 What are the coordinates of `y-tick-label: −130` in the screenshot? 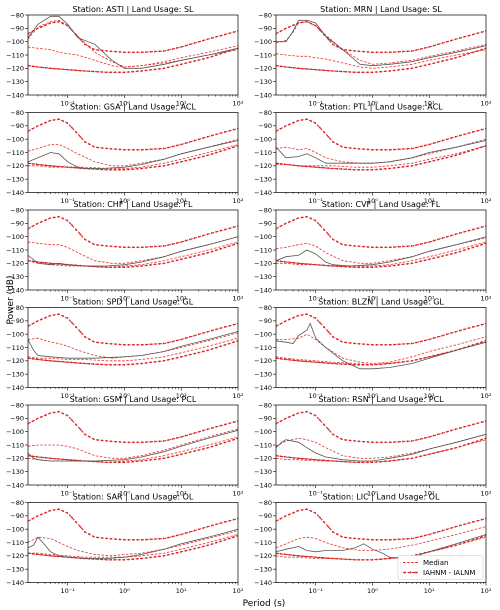 It's located at (15, 179).